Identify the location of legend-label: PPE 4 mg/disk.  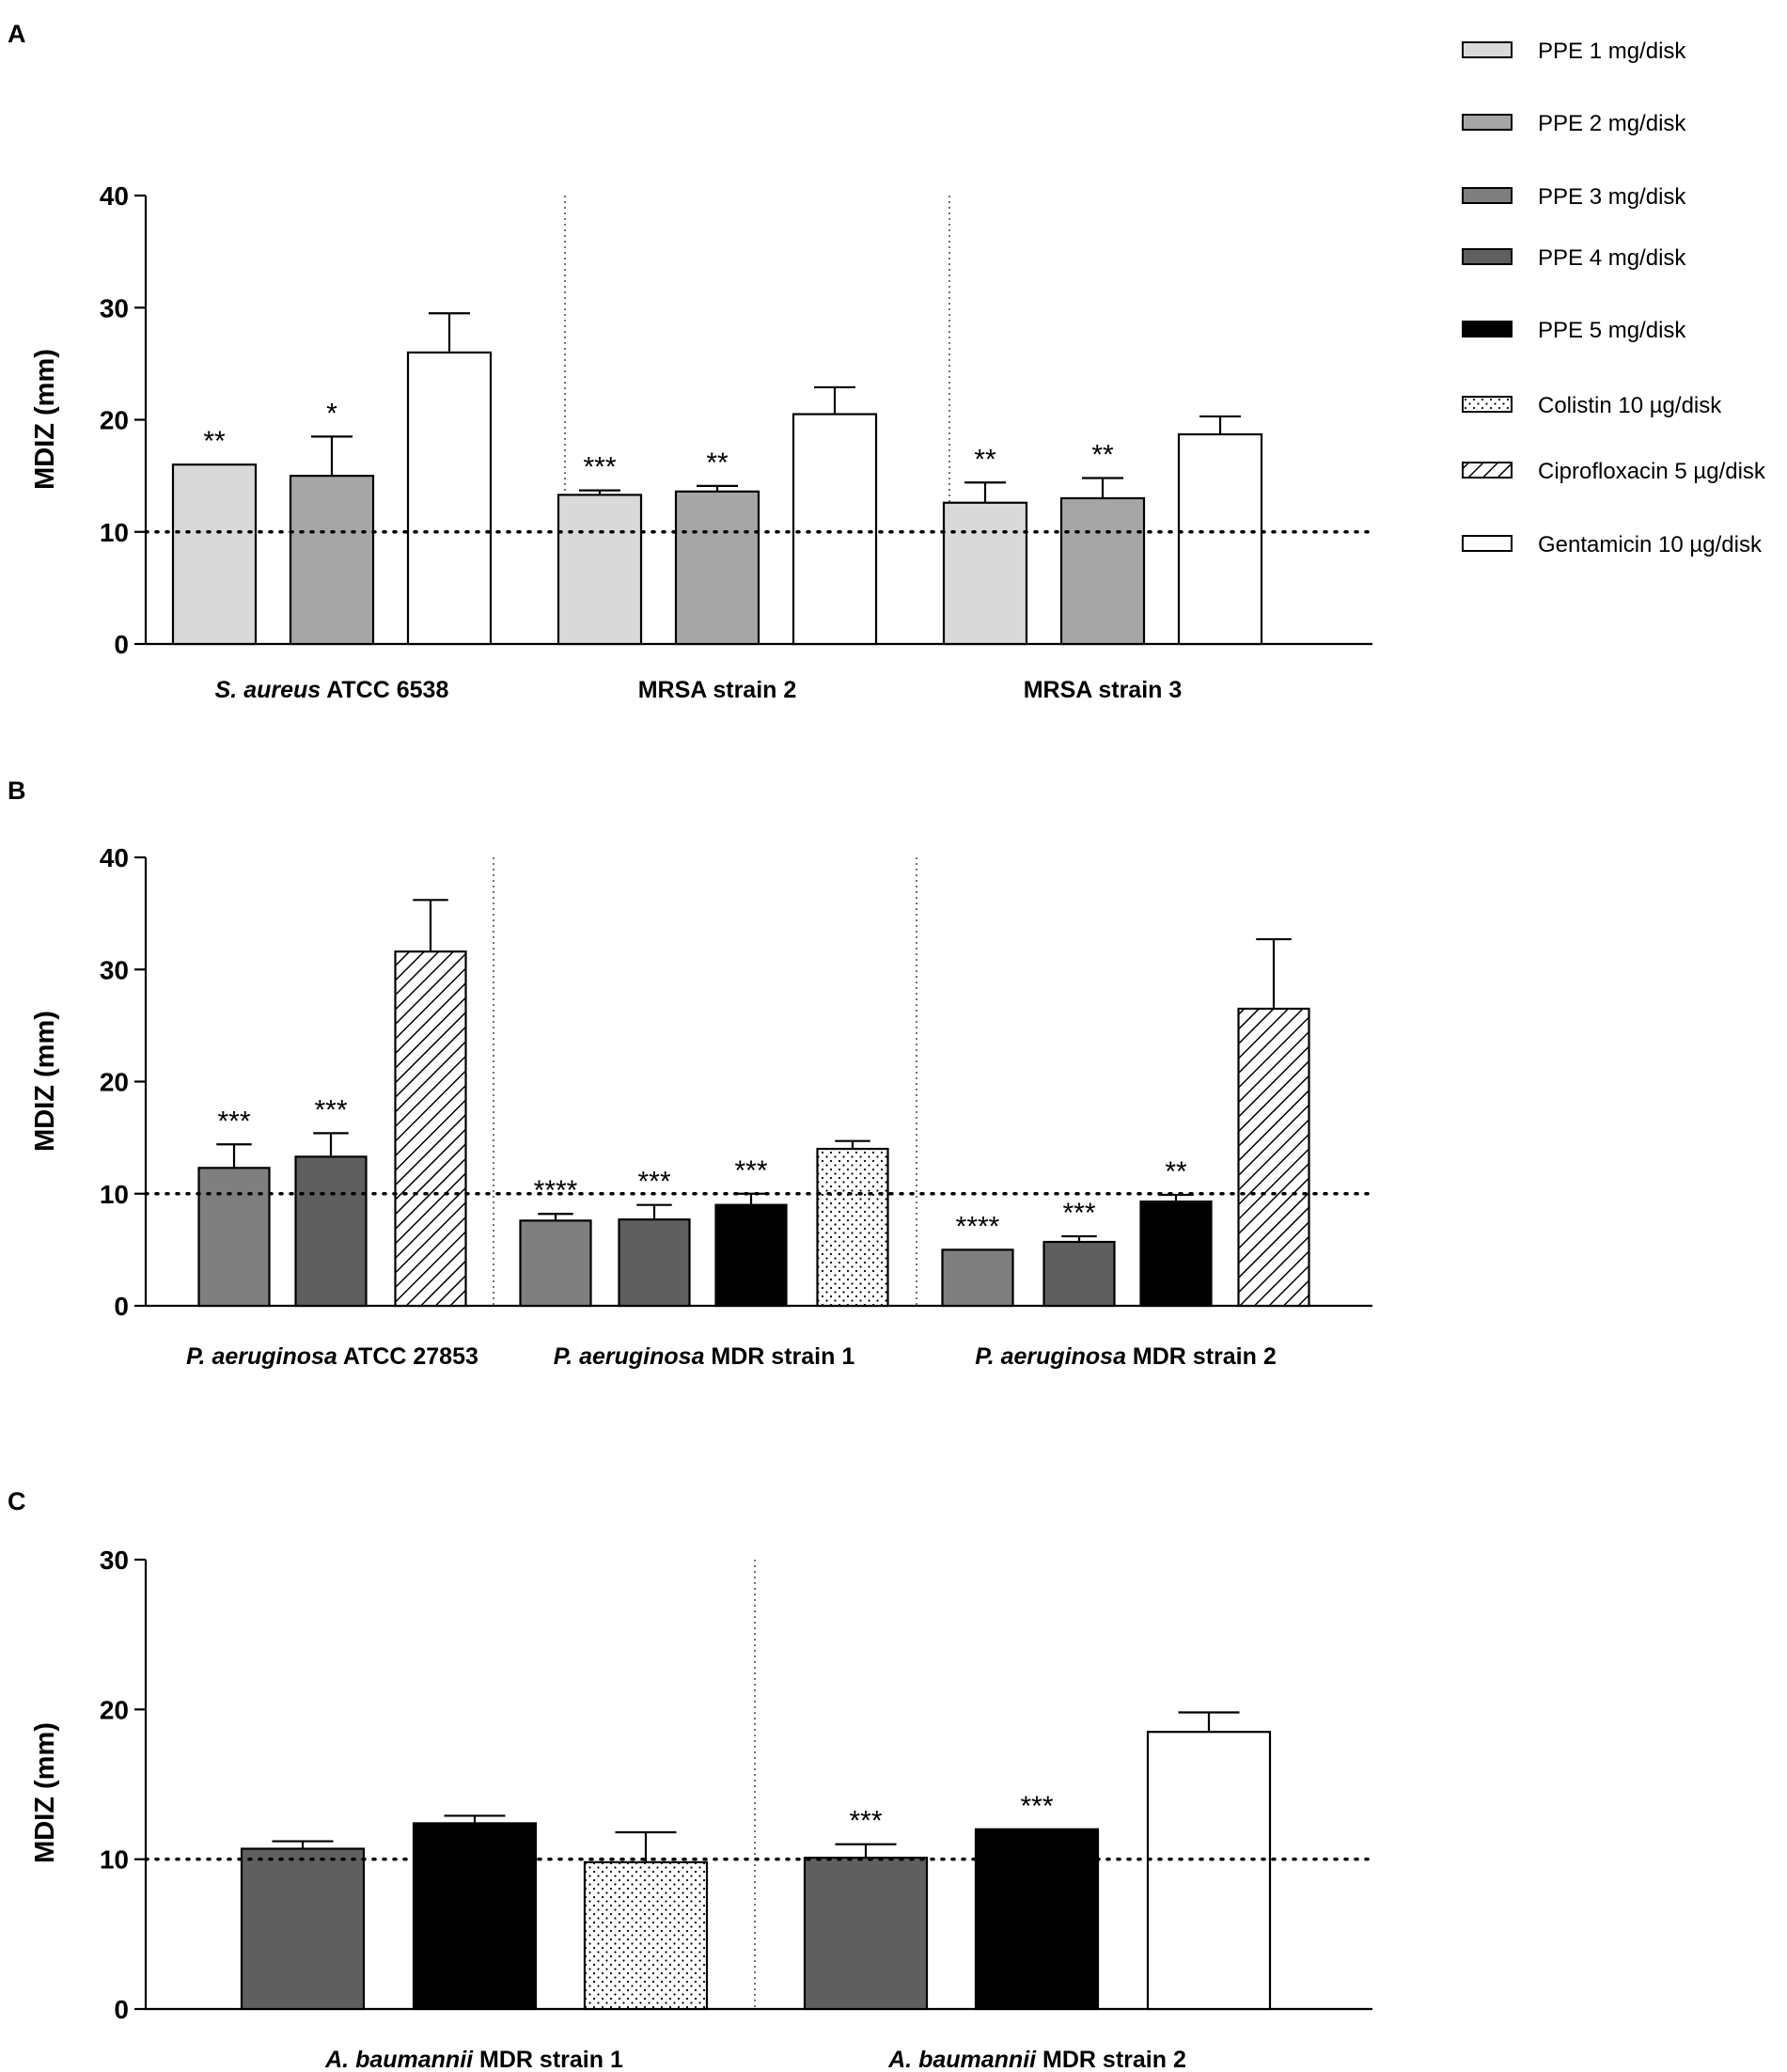
(1612, 258).